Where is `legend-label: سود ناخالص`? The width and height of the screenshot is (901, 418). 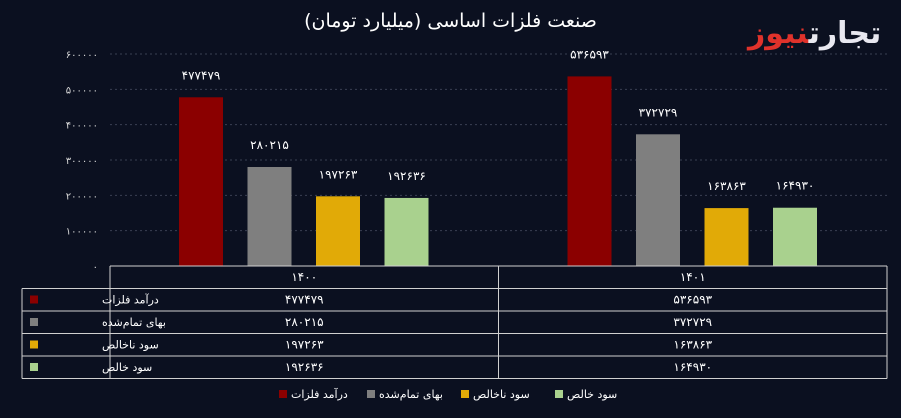
legend-label: سود ناخالص is located at coordinates (501, 394).